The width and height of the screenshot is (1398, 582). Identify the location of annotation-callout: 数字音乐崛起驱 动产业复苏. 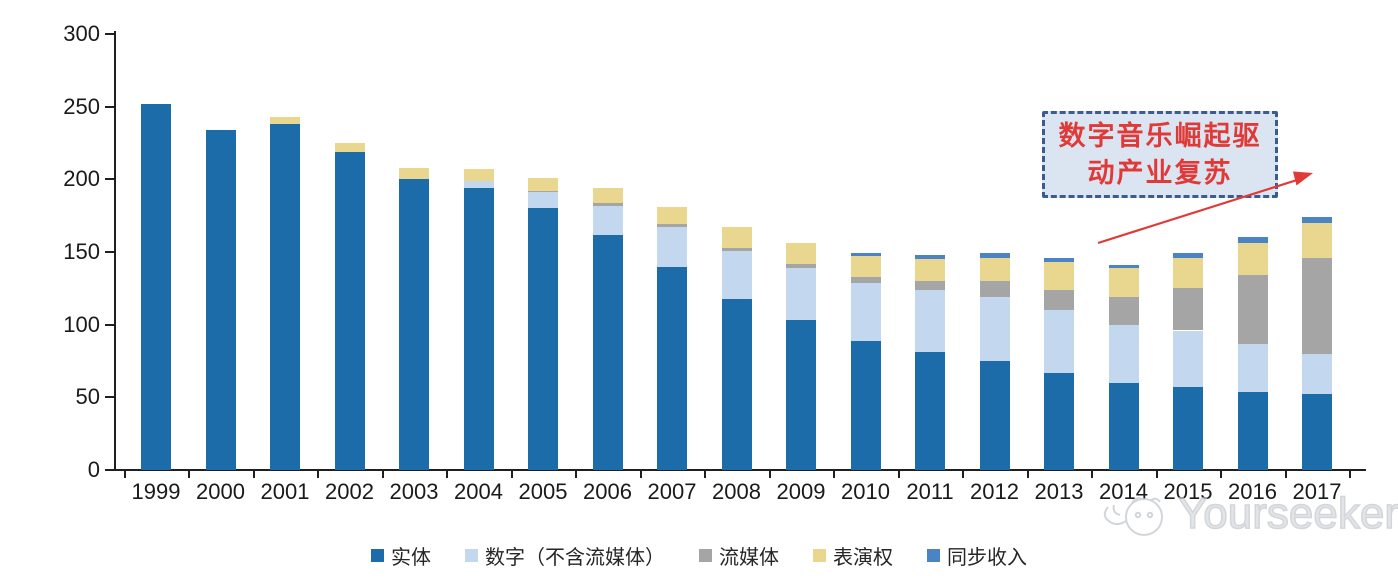
(1160, 154).